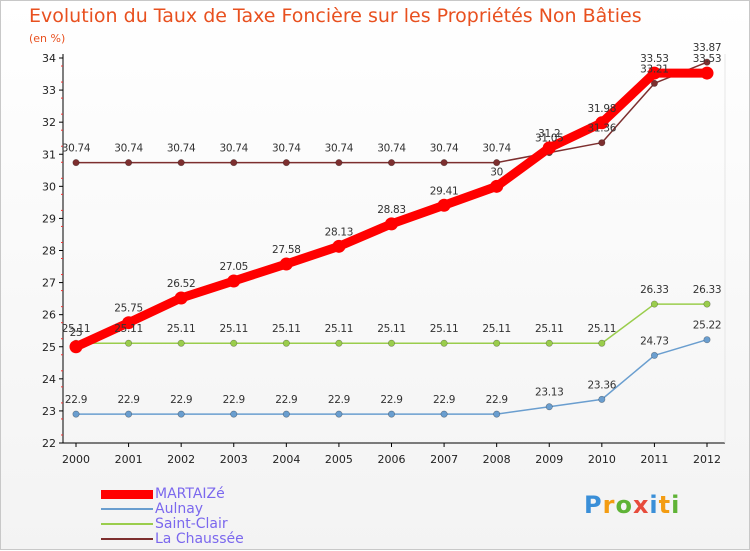 This screenshot has height=551, width=750. What do you see at coordinates (391, 210) in the screenshot?
I see `data-label-martaize: 28.83` at bounding box center [391, 210].